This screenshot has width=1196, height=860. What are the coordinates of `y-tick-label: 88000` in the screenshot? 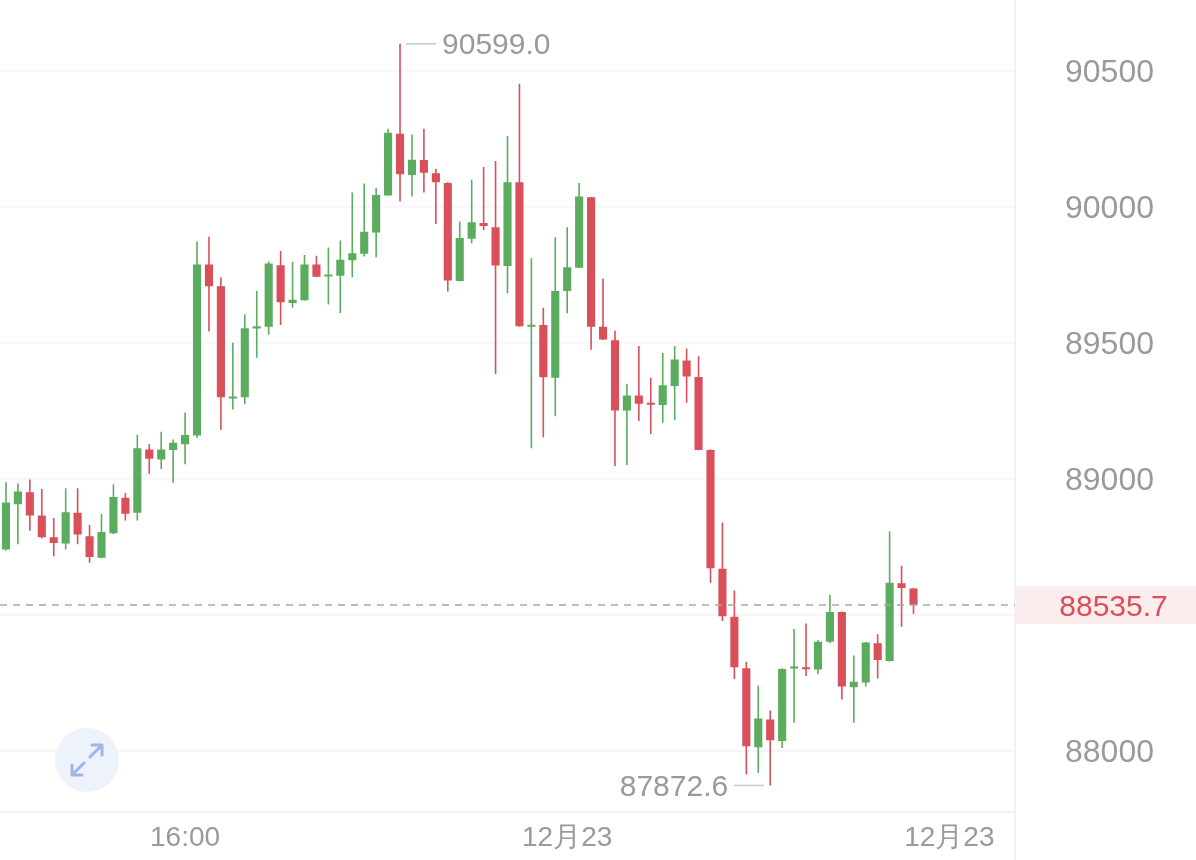 It's located at (1109, 750).